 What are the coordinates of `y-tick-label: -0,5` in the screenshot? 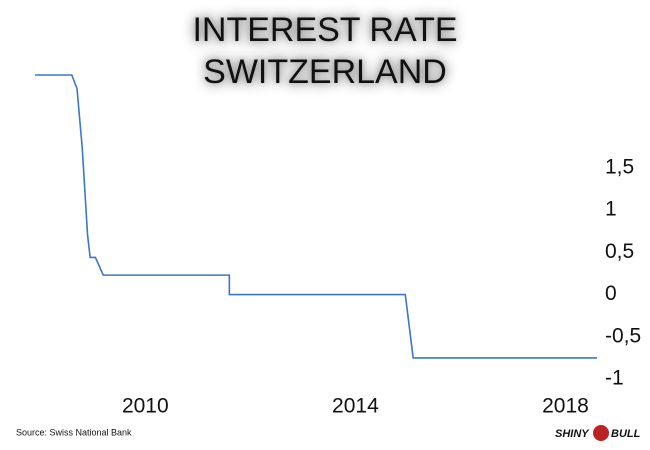 It's located at (623, 335).